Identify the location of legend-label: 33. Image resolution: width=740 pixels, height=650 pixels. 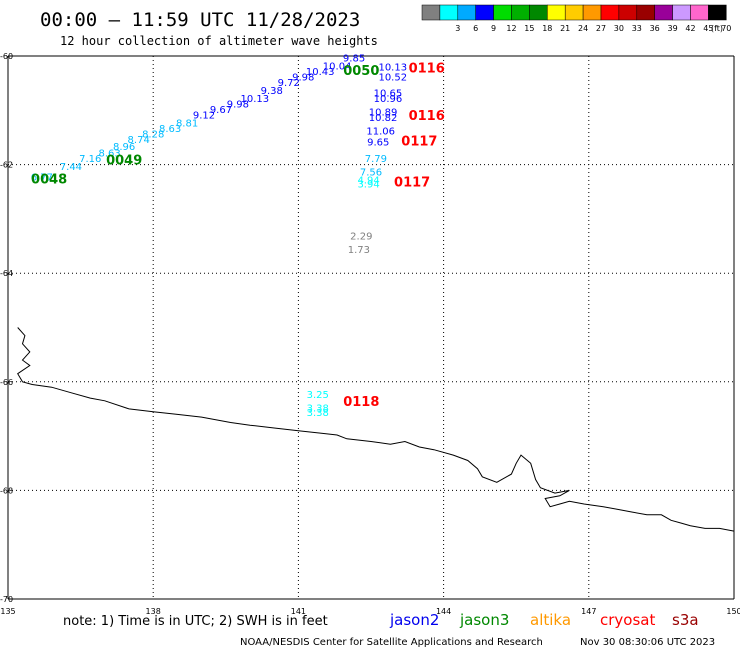
(637, 28).